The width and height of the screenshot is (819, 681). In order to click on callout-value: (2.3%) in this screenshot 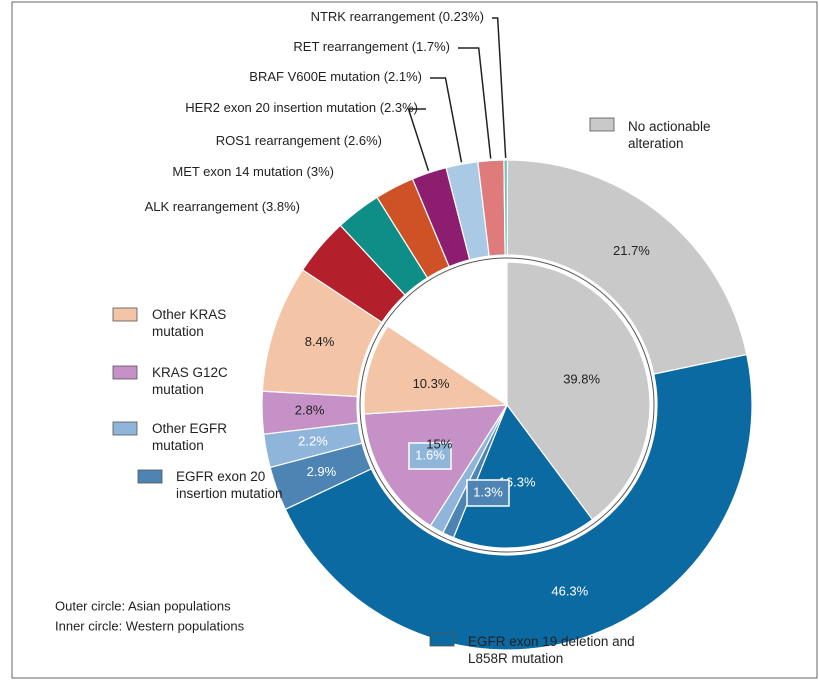, I will do `click(399, 107)`.